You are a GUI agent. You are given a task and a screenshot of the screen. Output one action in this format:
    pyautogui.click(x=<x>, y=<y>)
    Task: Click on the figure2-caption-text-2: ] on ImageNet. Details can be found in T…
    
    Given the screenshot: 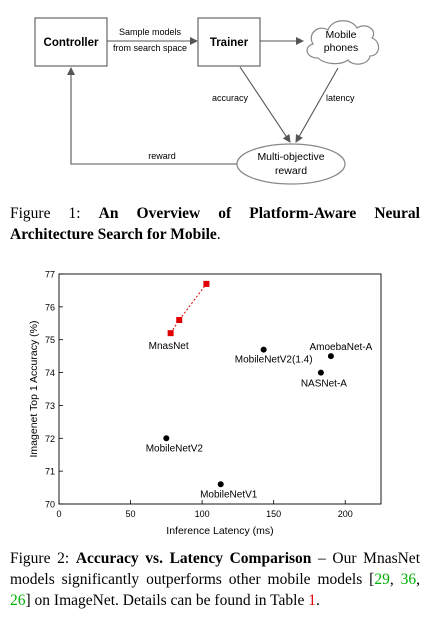 What is the action you would take?
    pyautogui.click(x=167, y=600)
    